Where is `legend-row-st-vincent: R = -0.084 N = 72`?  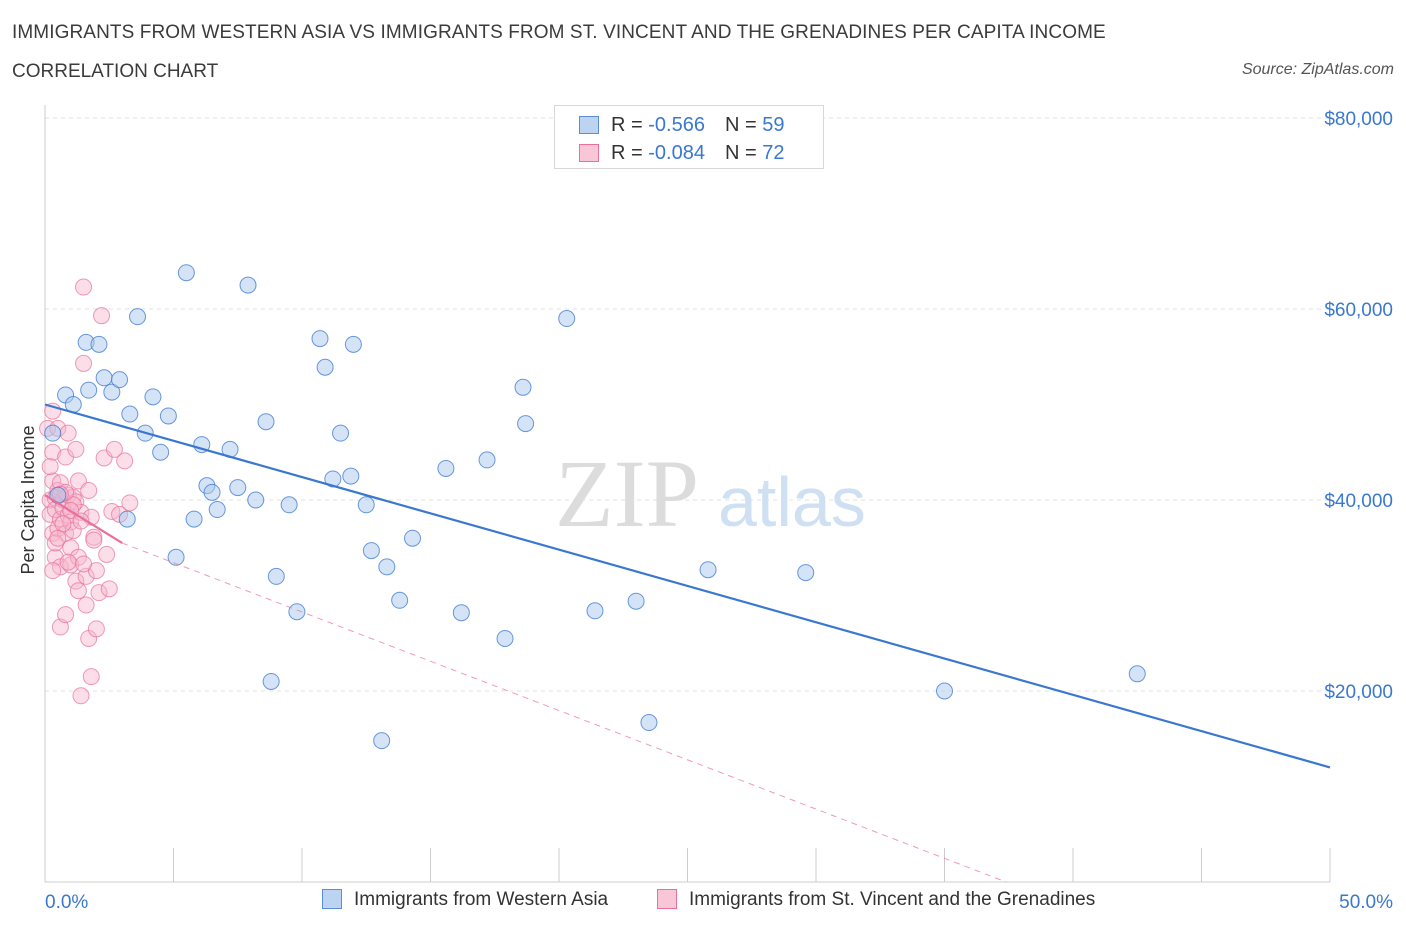 legend-row-st-vincent: R = -0.084 N = 72 is located at coordinates (681, 153).